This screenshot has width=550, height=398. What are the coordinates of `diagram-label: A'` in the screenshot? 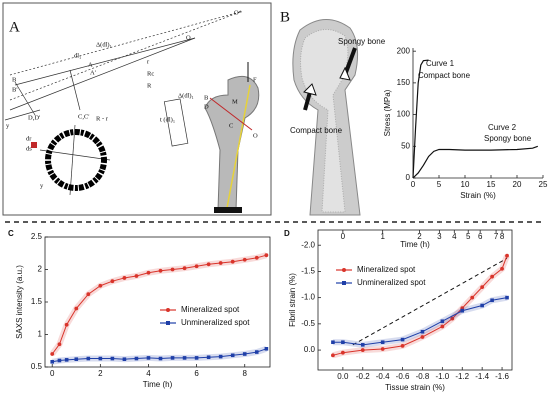 It's located at (93, 72).